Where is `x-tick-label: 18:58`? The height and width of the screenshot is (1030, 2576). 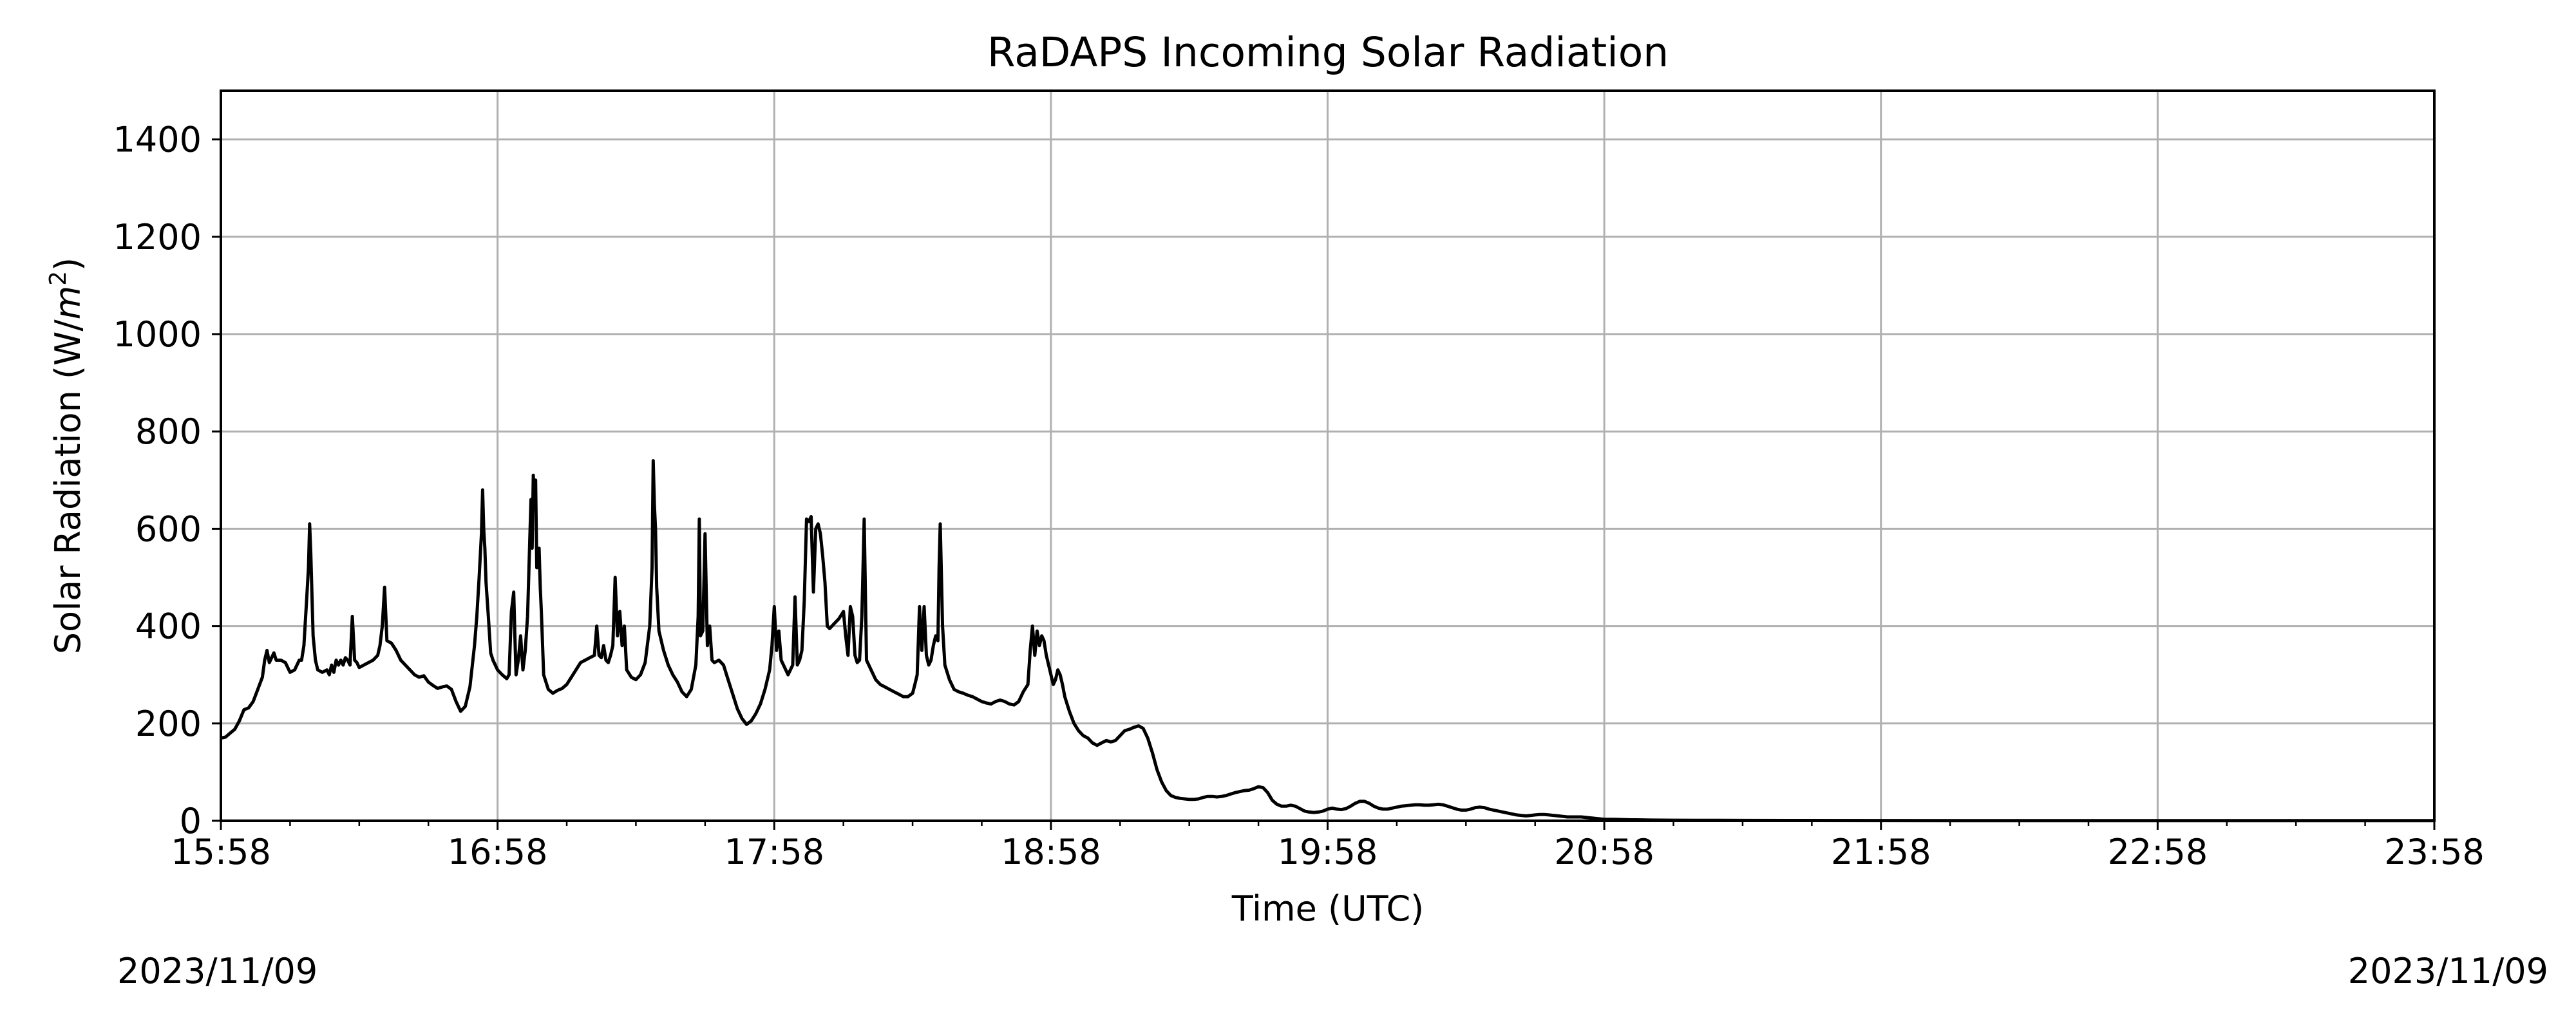
x-tick-label: 18:58 is located at coordinates (1051, 852).